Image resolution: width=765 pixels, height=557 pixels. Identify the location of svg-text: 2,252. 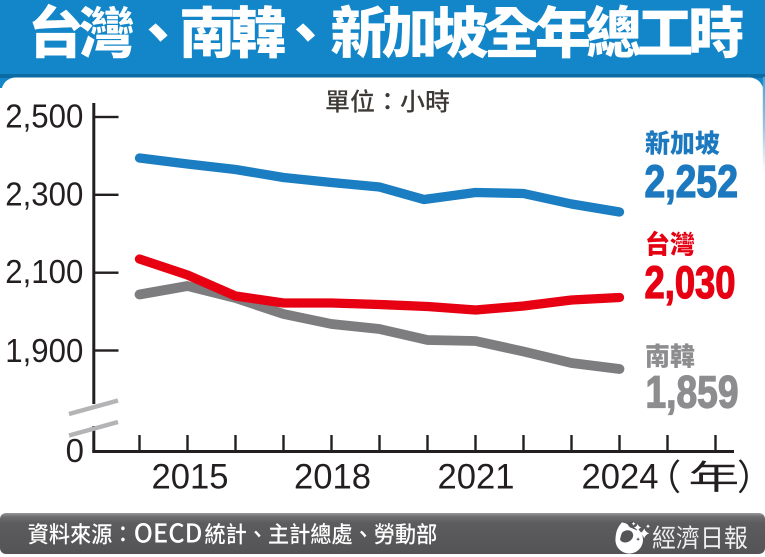
(692, 181).